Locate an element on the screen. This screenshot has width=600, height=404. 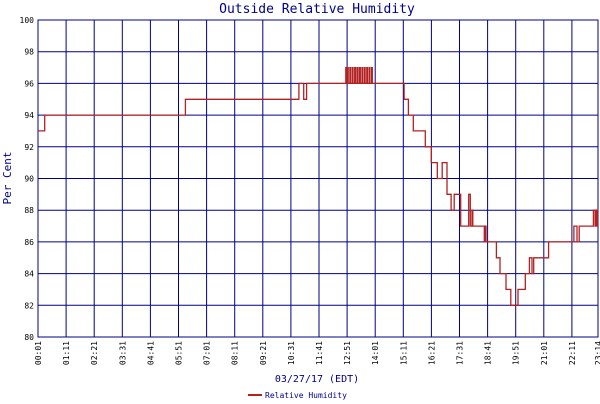
x-tick-label: 10:31 is located at coordinates (291, 353).